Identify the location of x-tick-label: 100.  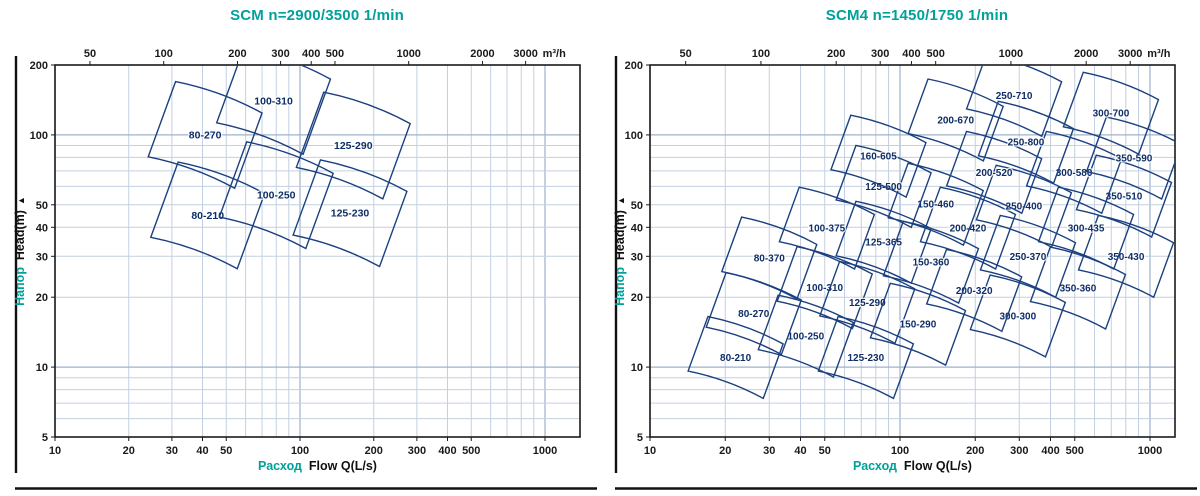
(300, 451).